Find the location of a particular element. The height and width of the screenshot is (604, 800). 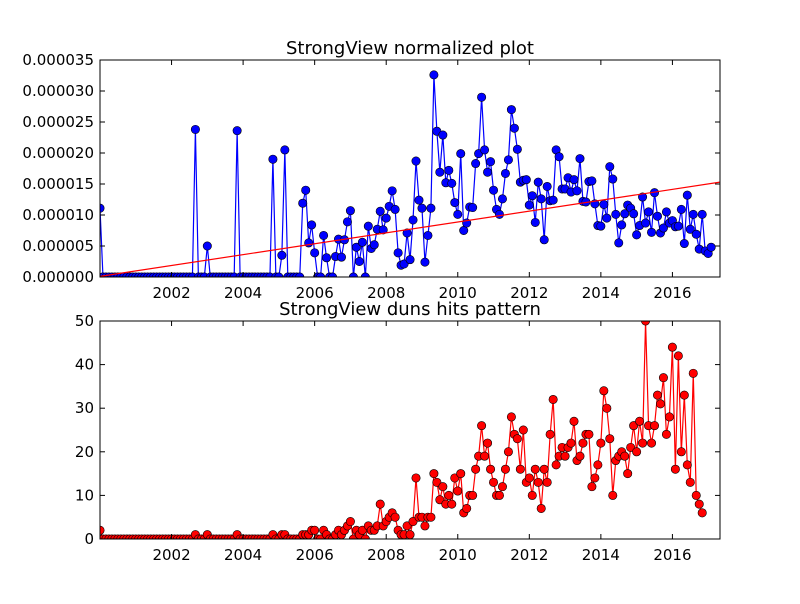

duns-hits-x-tick-label: 2004 is located at coordinates (243, 555).